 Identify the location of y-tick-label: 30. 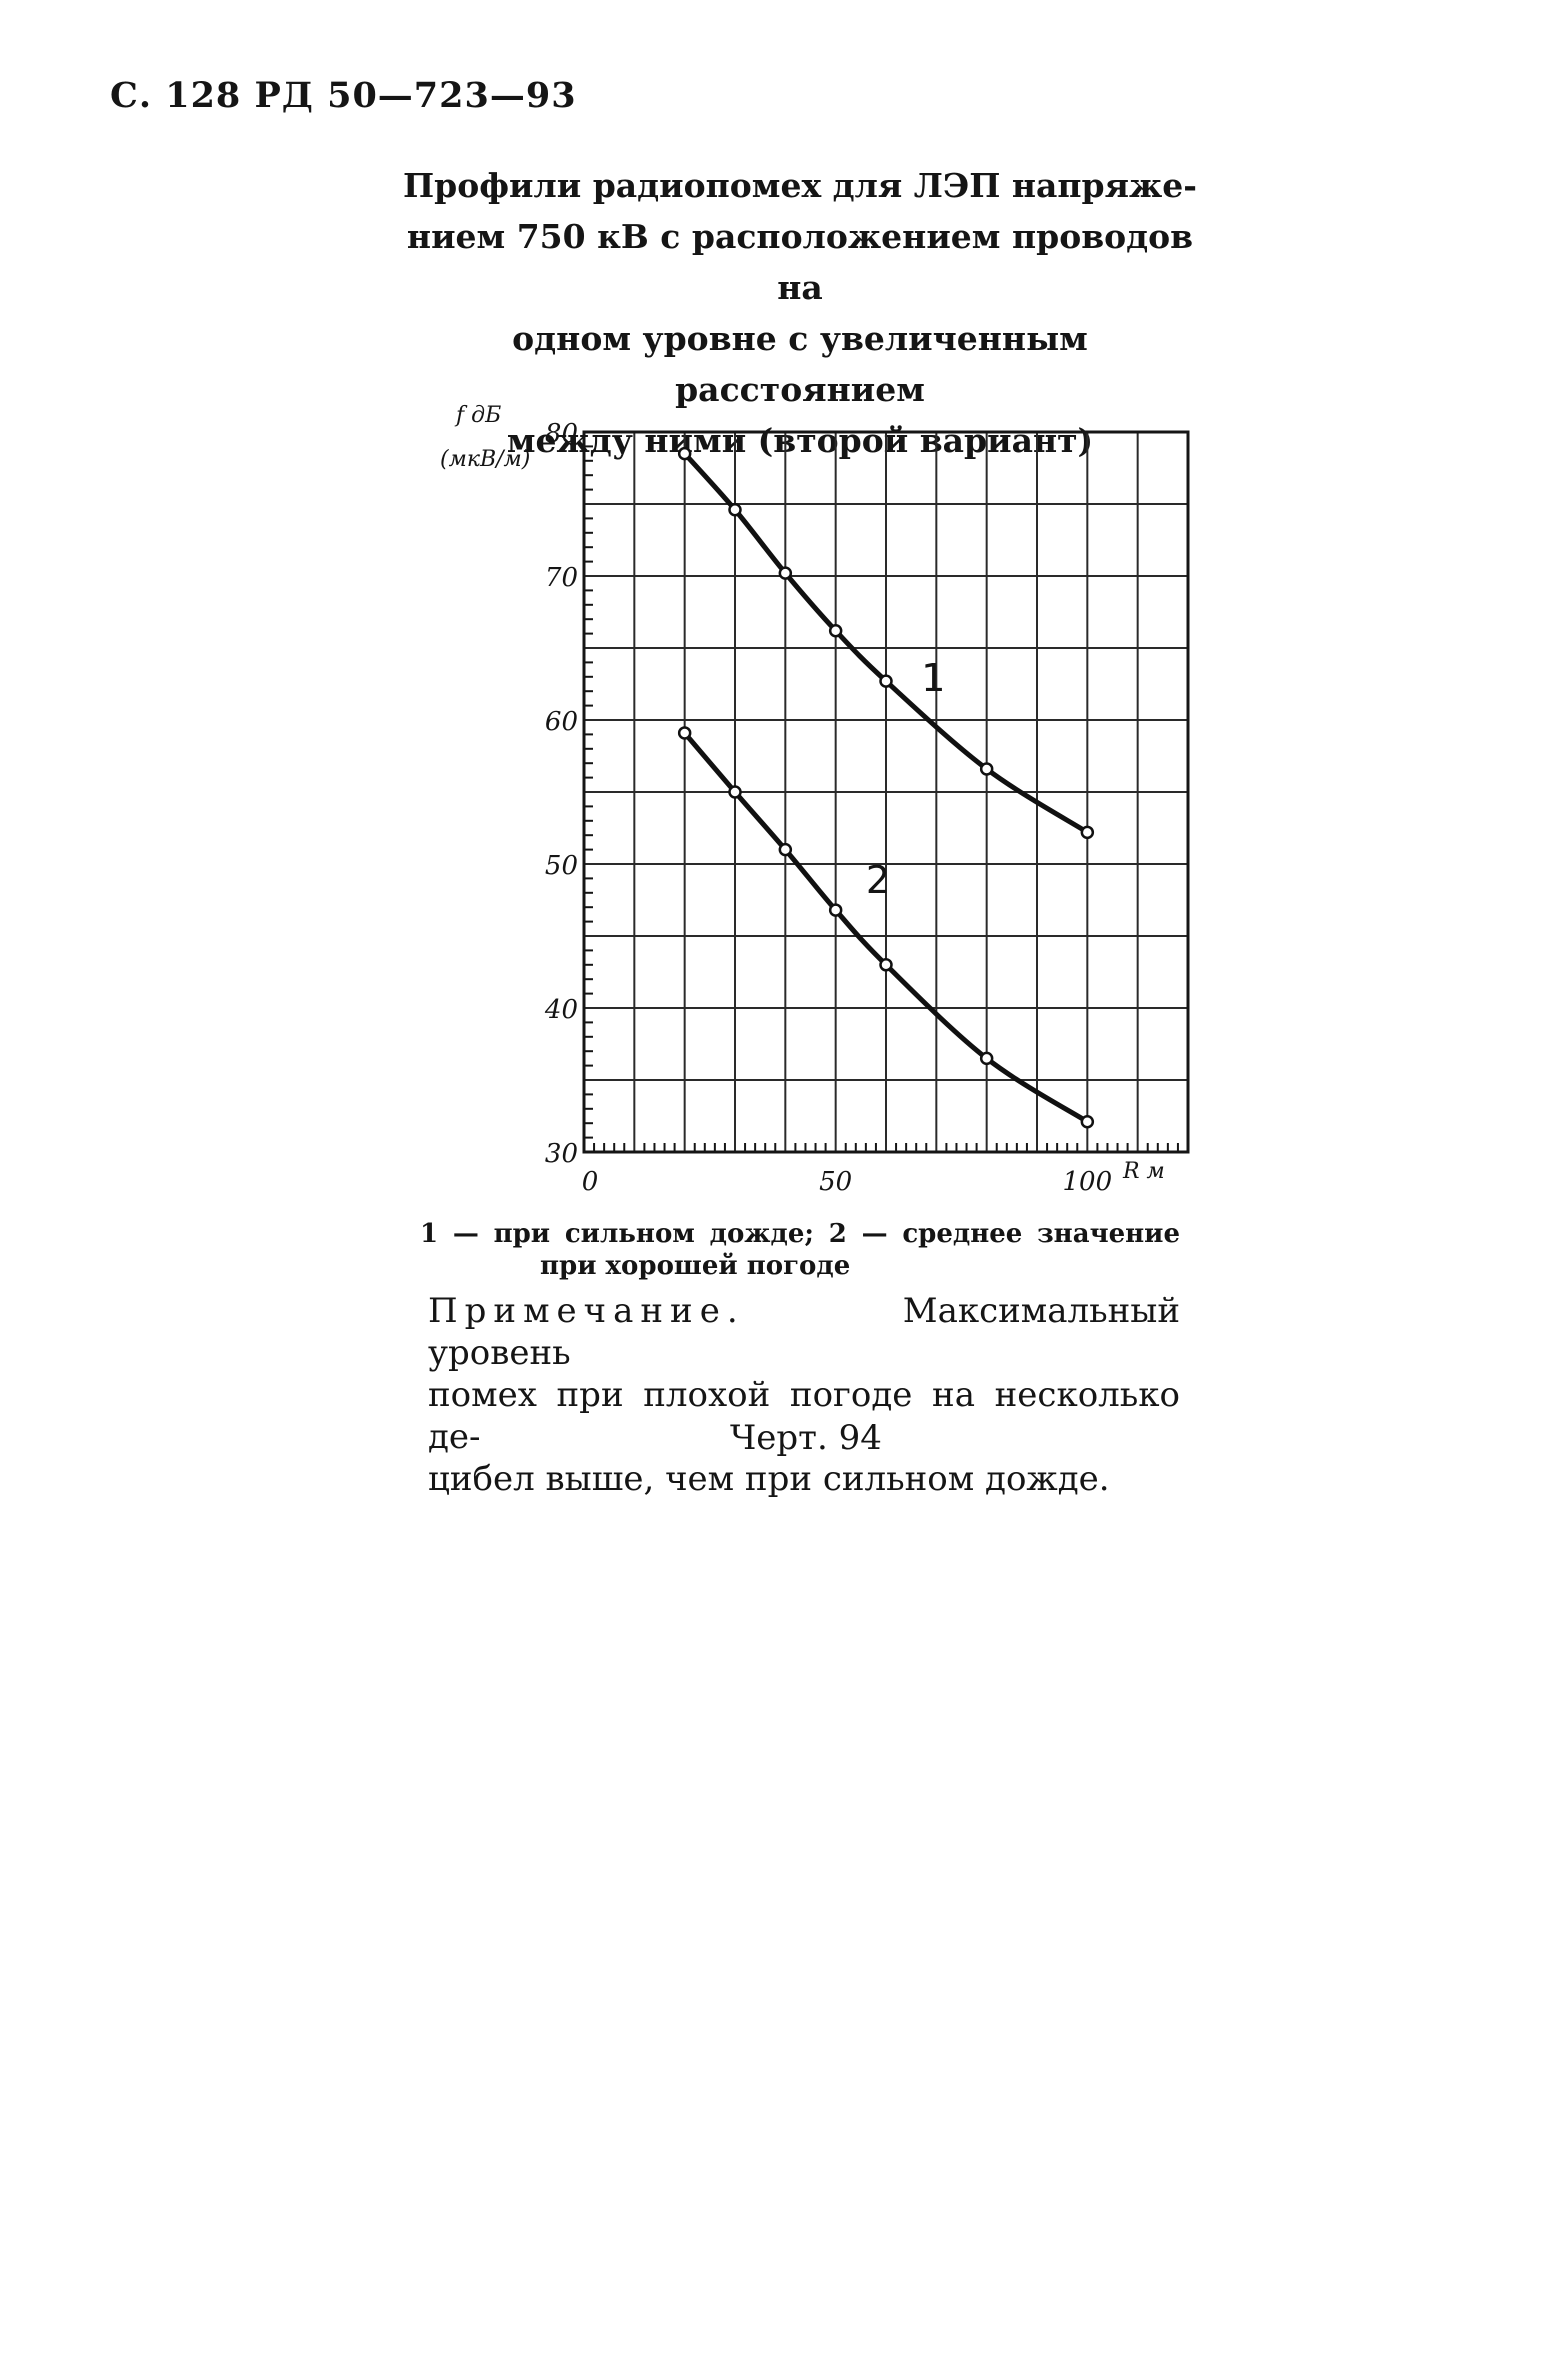
(561, 1154).